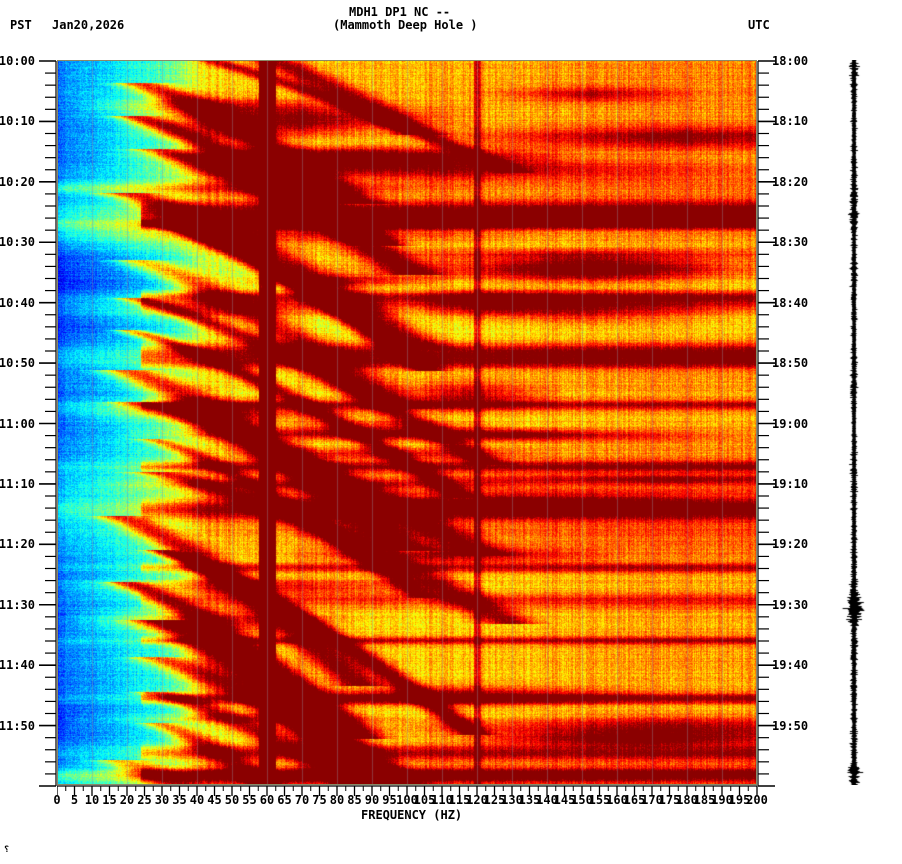  What do you see at coordinates (389, 800) in the screenshot?
I see `freq-tick-95: 95` at bounding box center [389, 800].